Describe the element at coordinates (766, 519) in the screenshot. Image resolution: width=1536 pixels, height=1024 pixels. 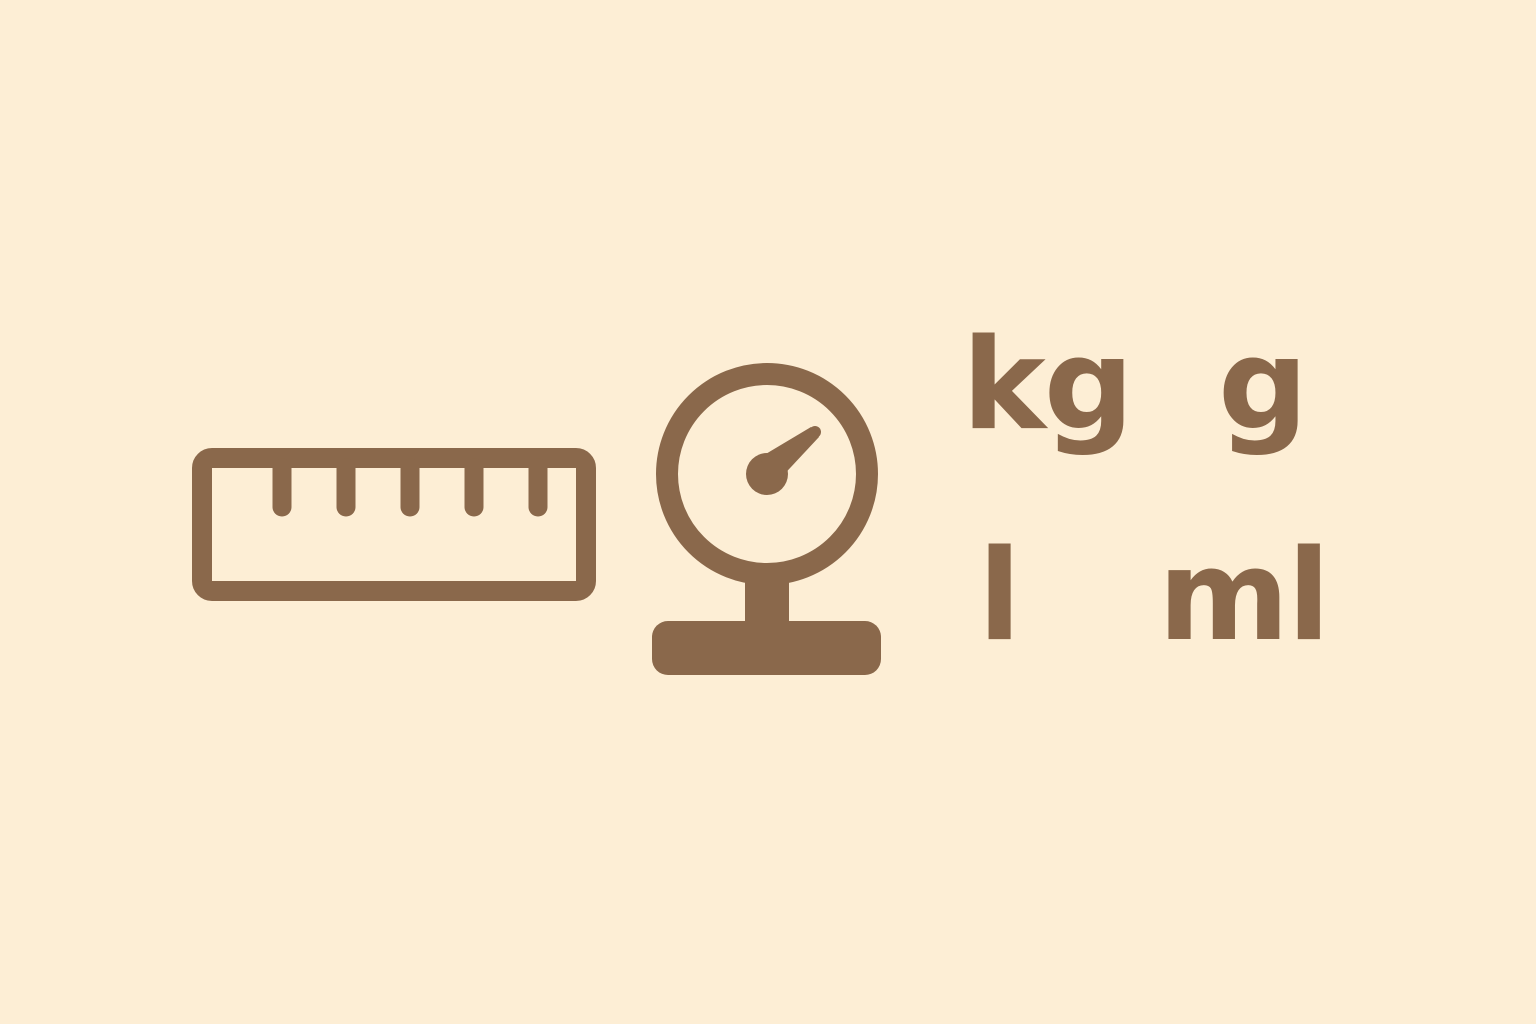
I see `scale-icon` at that location.